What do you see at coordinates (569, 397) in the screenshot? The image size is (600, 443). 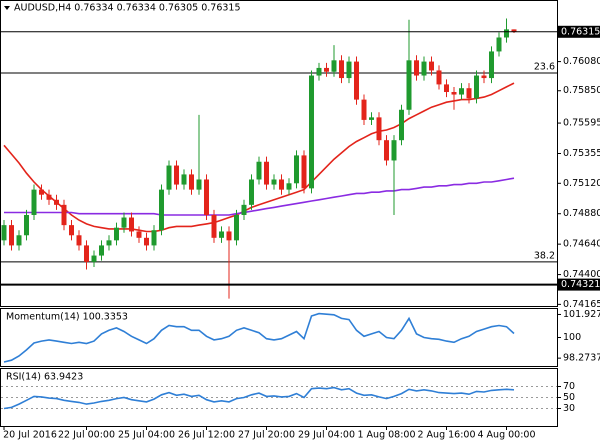 I see `y-tick-label: 50` at bounding box center [569, 397].